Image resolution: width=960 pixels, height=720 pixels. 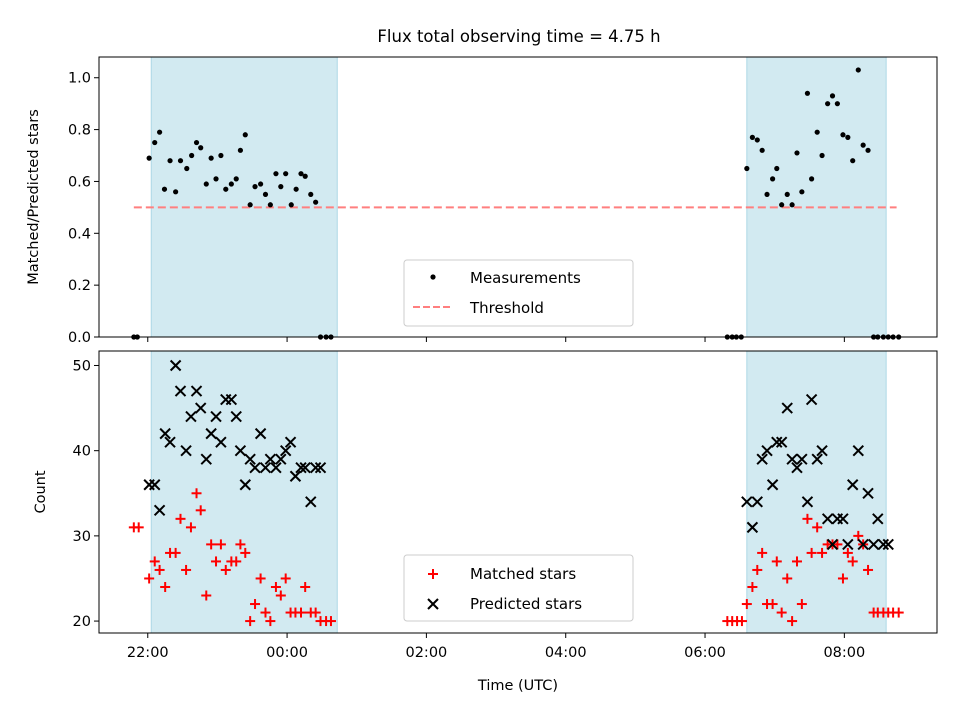 I want to click on bottom-y-axis-label: Count, so click(x=41, y=491).